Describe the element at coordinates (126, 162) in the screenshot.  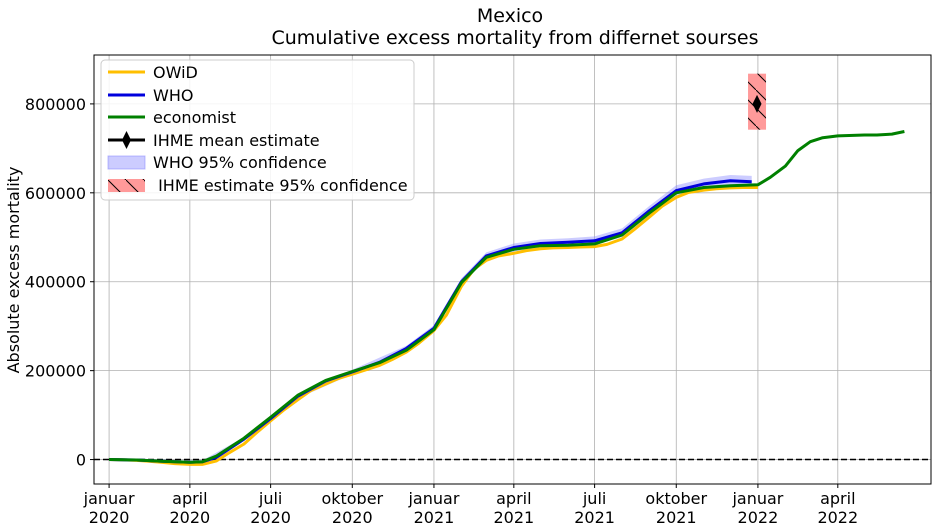
I see `legend-swatch-who-confidence` at that location.